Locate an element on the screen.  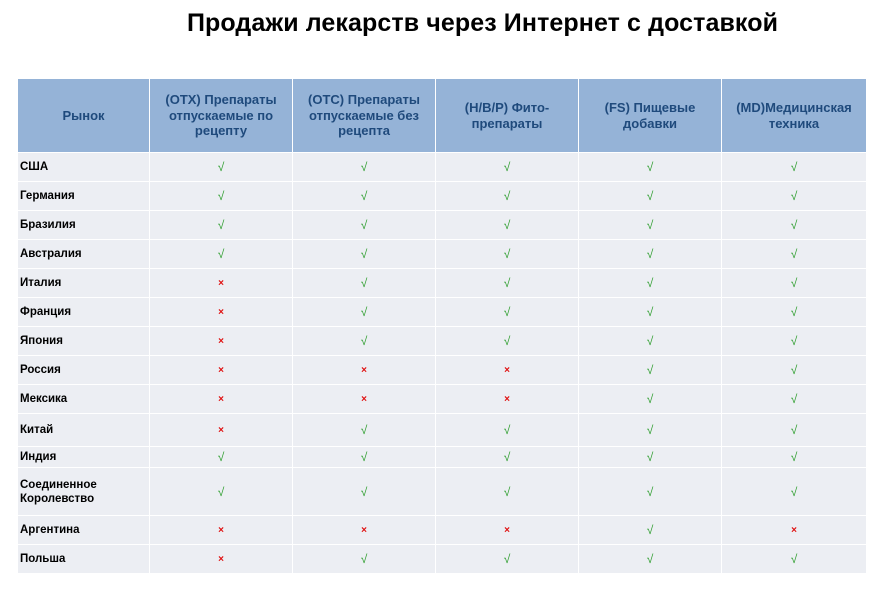
country-cell: Россия is located at coordinates (84, 369).